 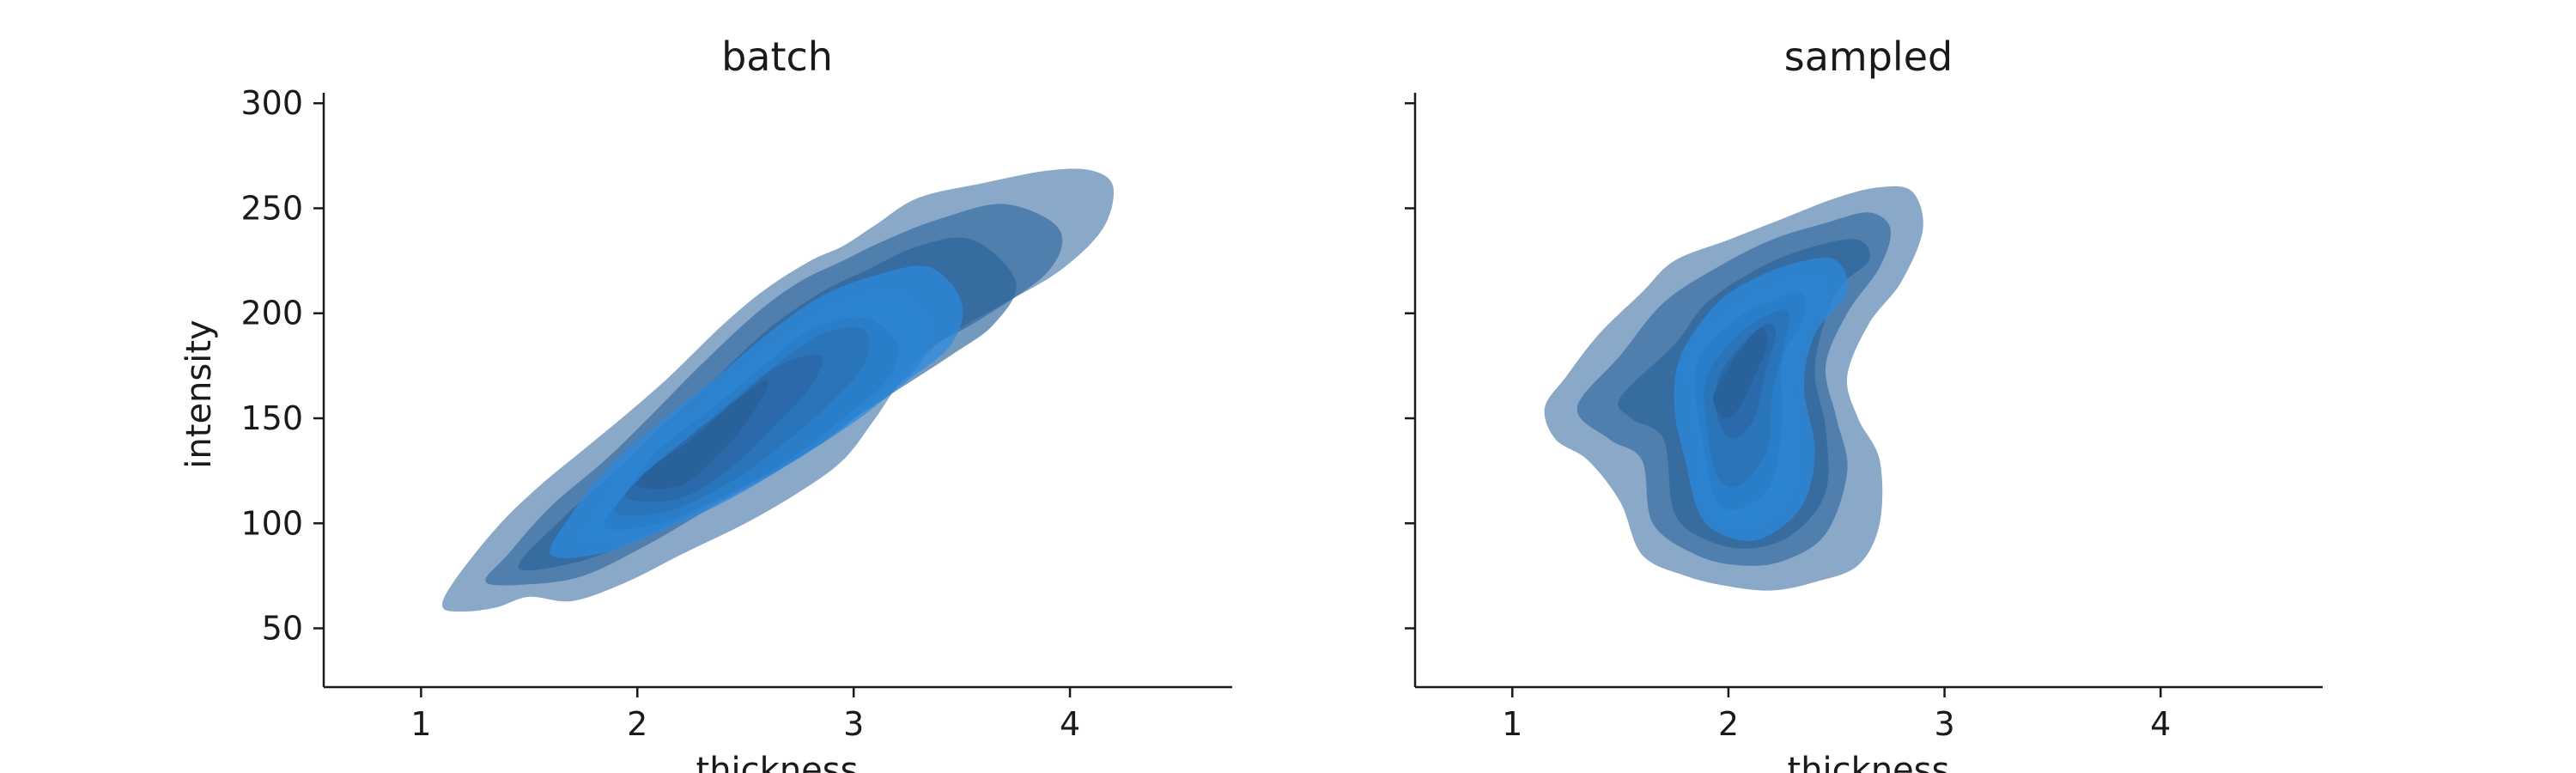 I want to click on y-ticks, so click(x=1410, y=365).